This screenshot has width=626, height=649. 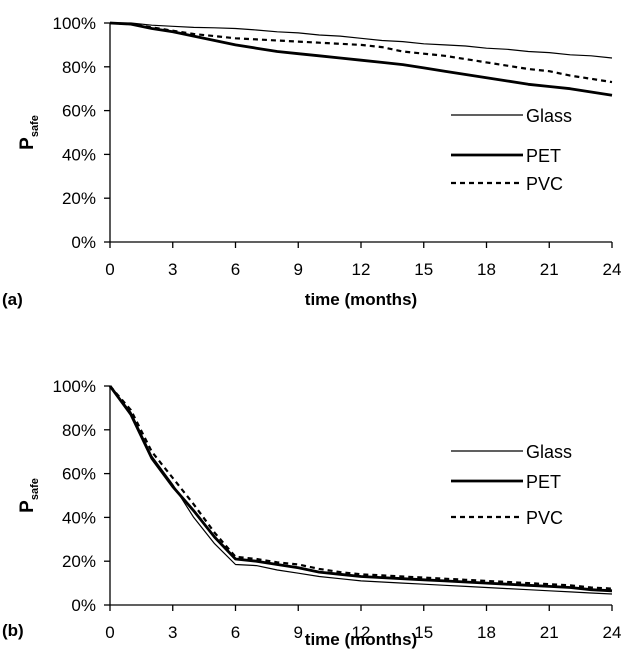 What do you see at coordinates (12, 299) in the screenshot?
I see `panel-label: (a)` at bounding box center [12, 299].